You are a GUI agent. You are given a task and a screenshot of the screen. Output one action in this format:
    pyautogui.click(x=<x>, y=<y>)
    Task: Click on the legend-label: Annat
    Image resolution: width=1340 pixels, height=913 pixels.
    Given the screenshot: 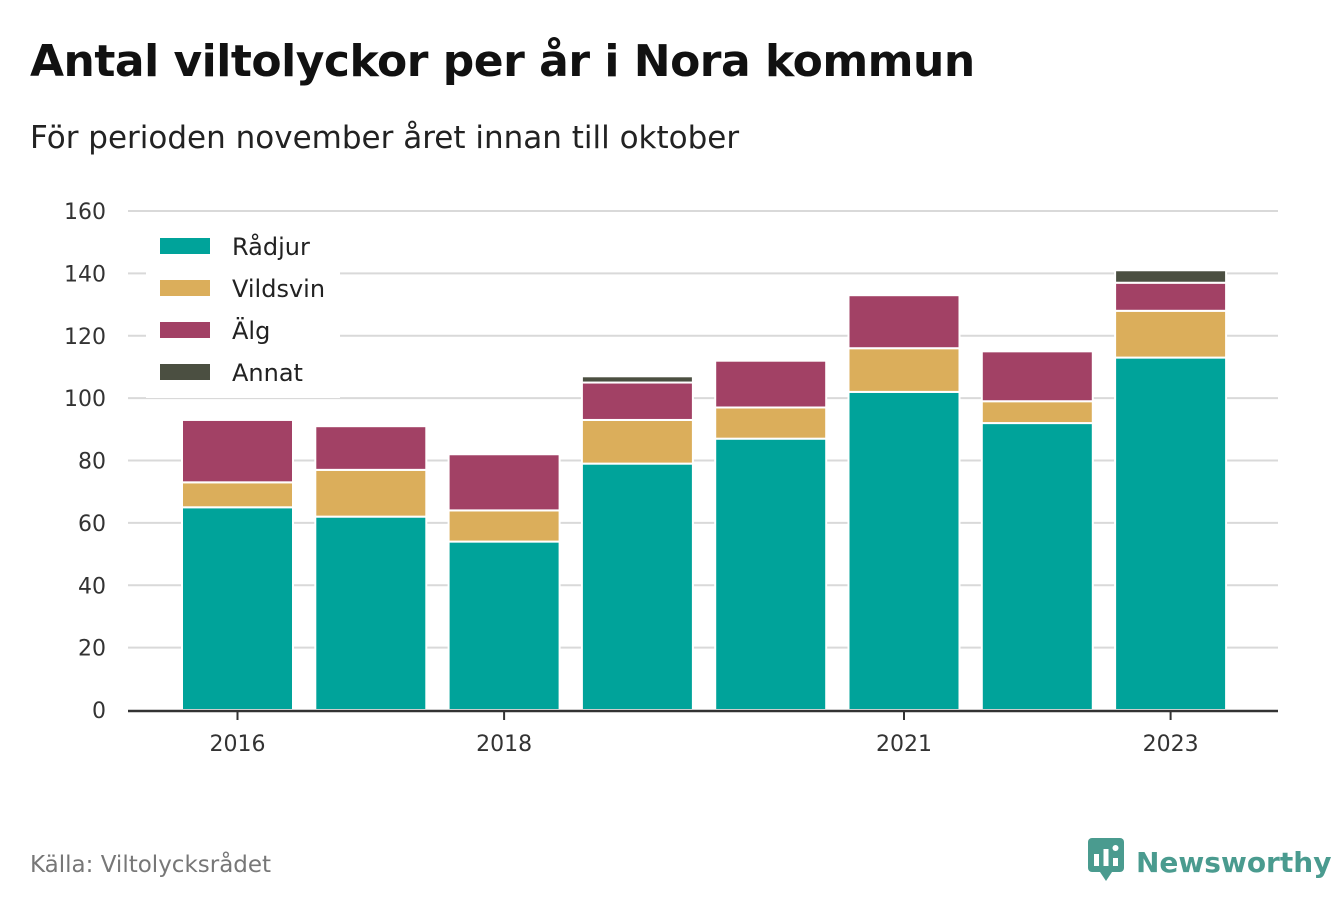 What is the action you would take?
    pyautogui.click(x=267, y=373)
    